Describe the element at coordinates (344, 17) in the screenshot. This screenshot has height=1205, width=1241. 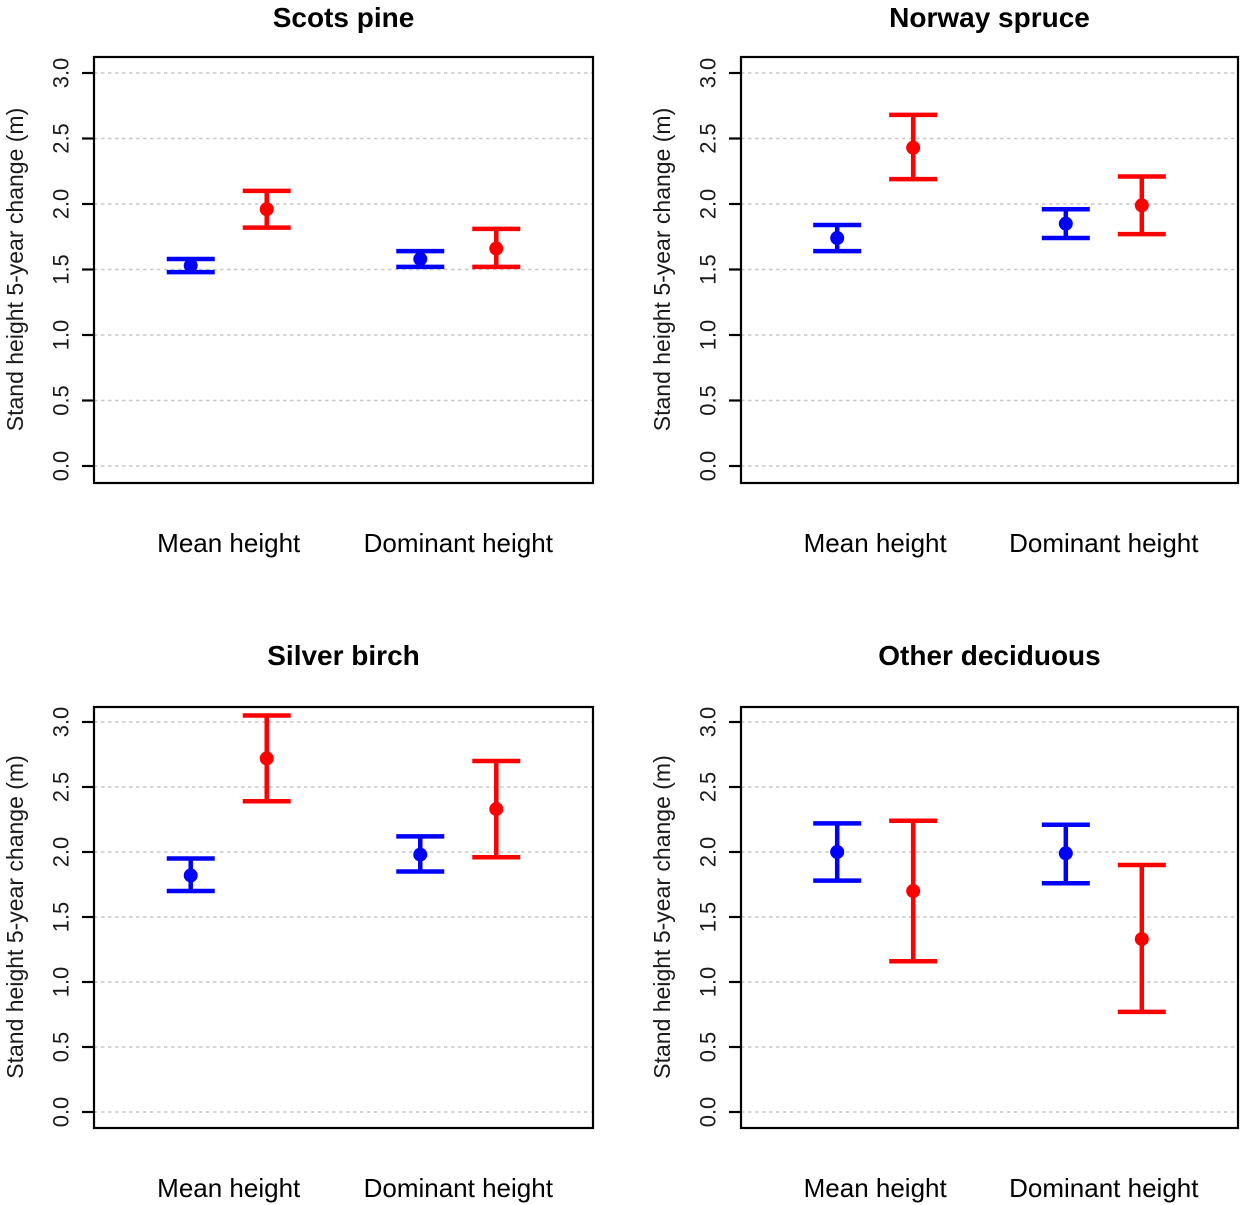
I see `panel-title: Scots pine` at that location.